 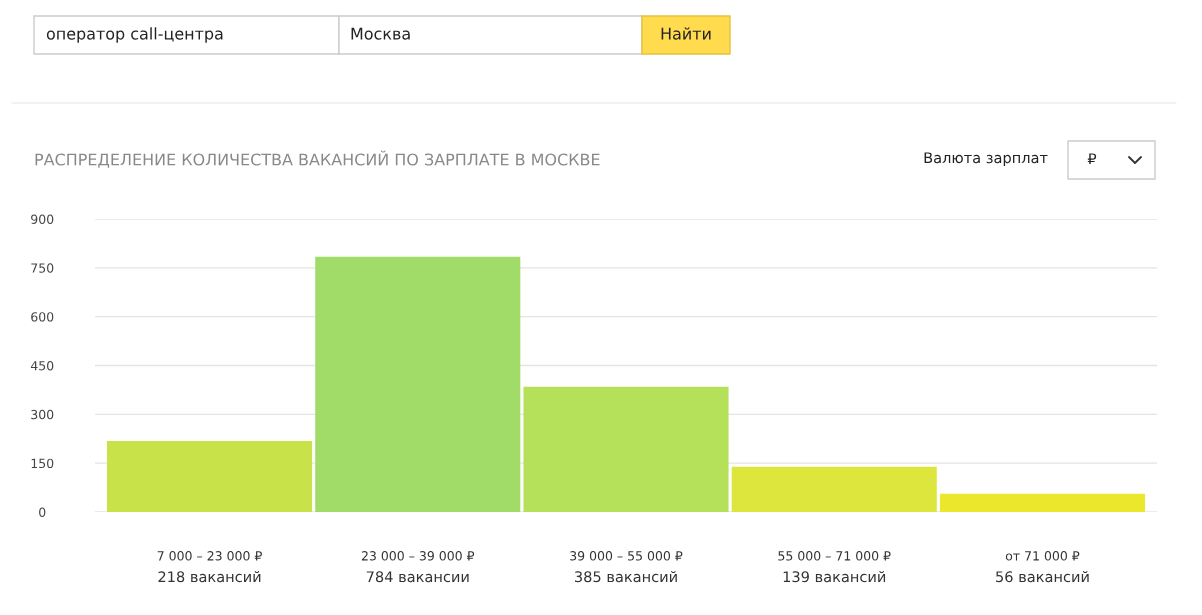 What do you see at coordinates (626, 556) in the screenshot?
I see `x-tick-label: 39 000 – 55 000 ₽` at bounding box center [626, 556].